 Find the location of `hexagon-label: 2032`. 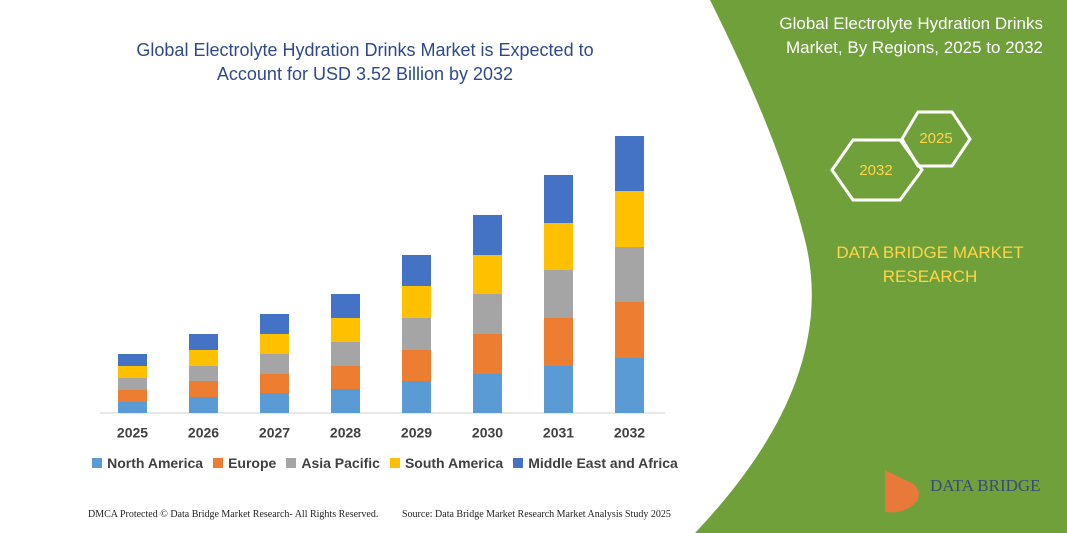

hexagon-label: 2032 is located at coordinates (875, 170).